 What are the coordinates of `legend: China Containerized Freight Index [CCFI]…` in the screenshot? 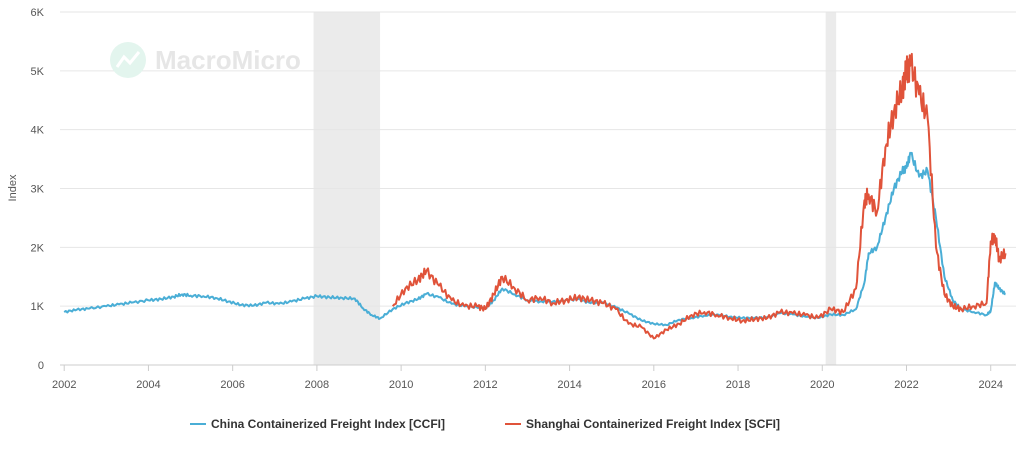 It's located at (485, 424).